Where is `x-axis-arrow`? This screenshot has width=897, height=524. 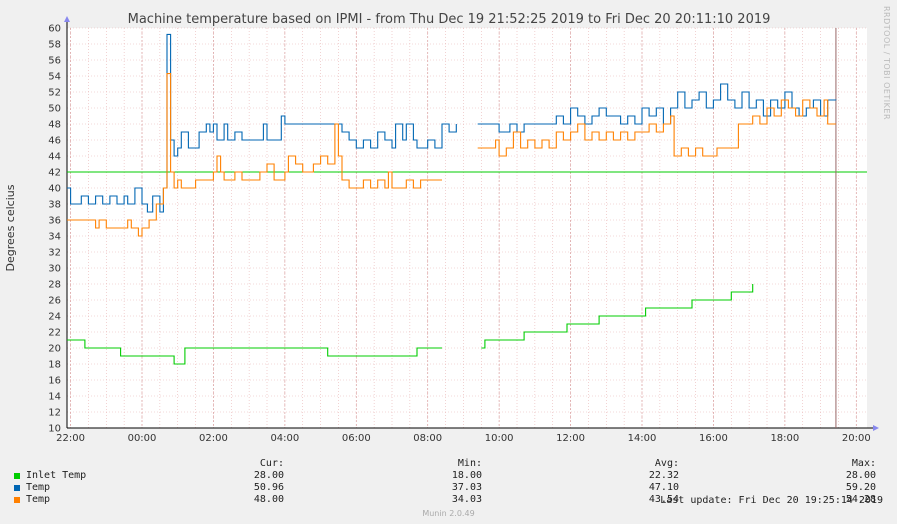
x-axis-arrow is located at coordinates (876, 428).